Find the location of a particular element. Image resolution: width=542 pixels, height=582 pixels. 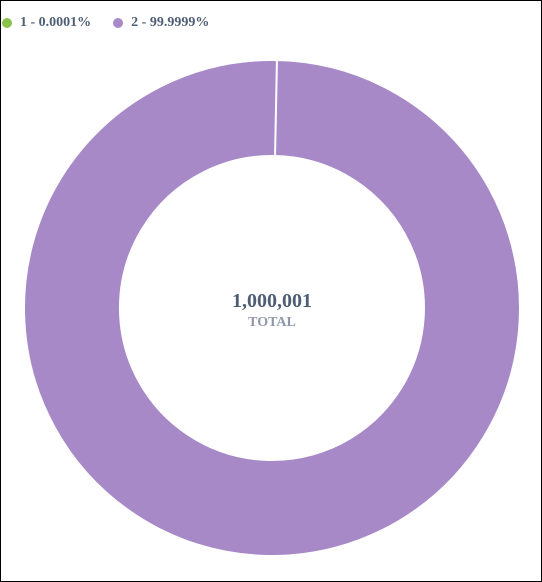

legend-label-2: 2 - 99.9999% is located at coordinates (170, 22).